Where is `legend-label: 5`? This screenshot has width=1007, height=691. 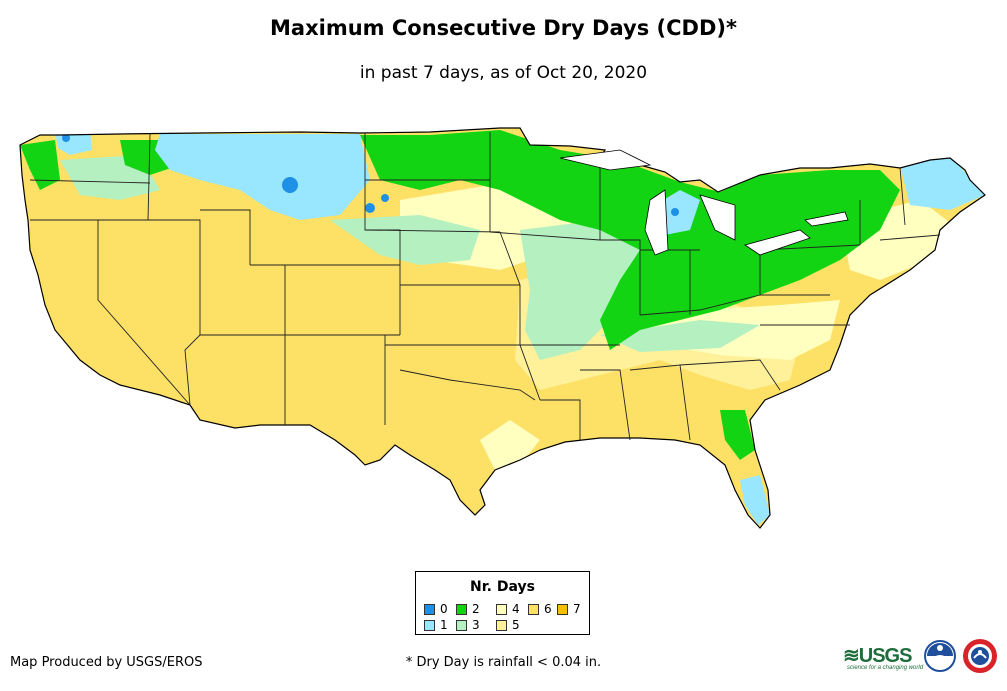
legend-label: 5 is located at coordinates (516, 625).